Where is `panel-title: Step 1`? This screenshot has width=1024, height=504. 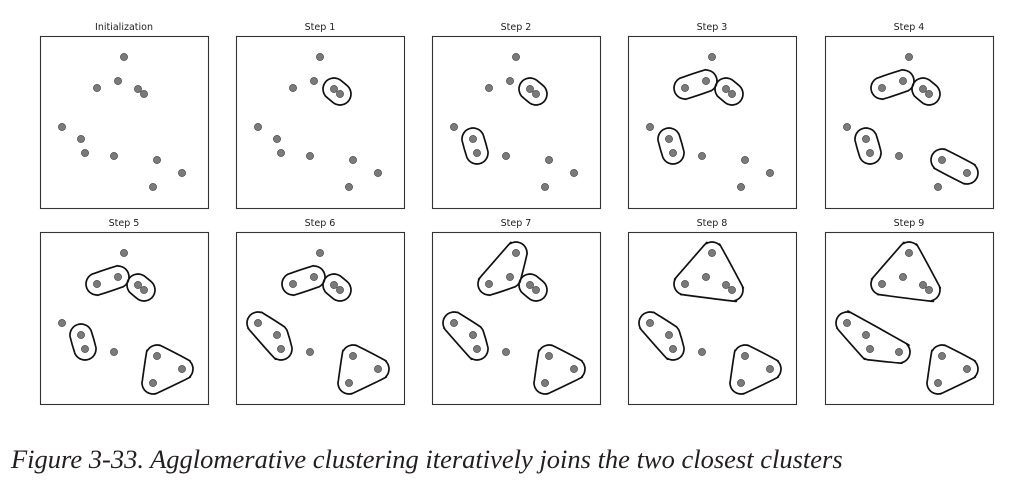 panel-title: Step 1 is located at coordinates (320, 27).